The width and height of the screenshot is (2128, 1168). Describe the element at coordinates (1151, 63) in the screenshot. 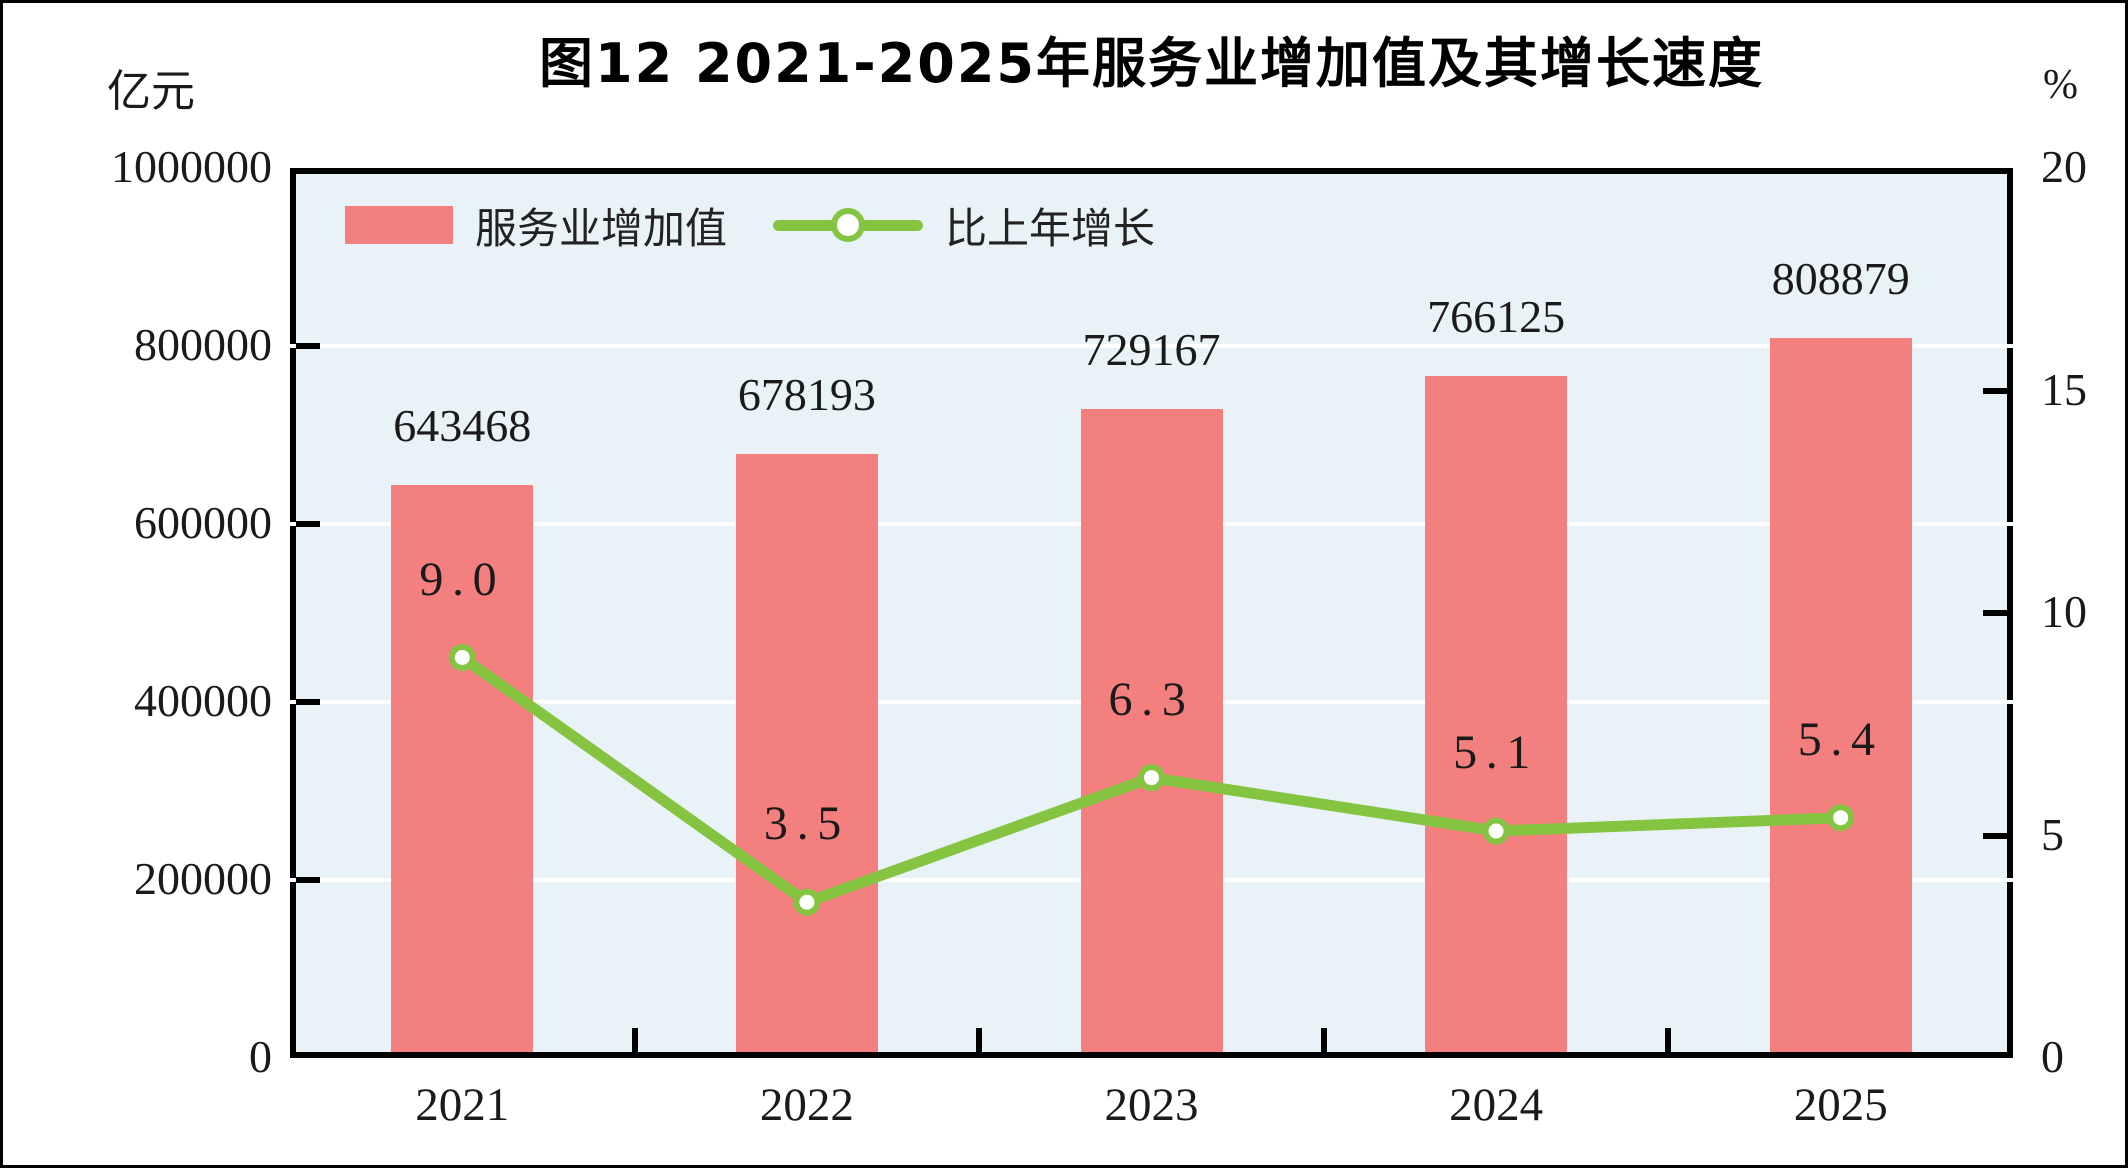

I see `chart-title: 图12 2021-2025年服务业增加值及其增长速度` at that location.